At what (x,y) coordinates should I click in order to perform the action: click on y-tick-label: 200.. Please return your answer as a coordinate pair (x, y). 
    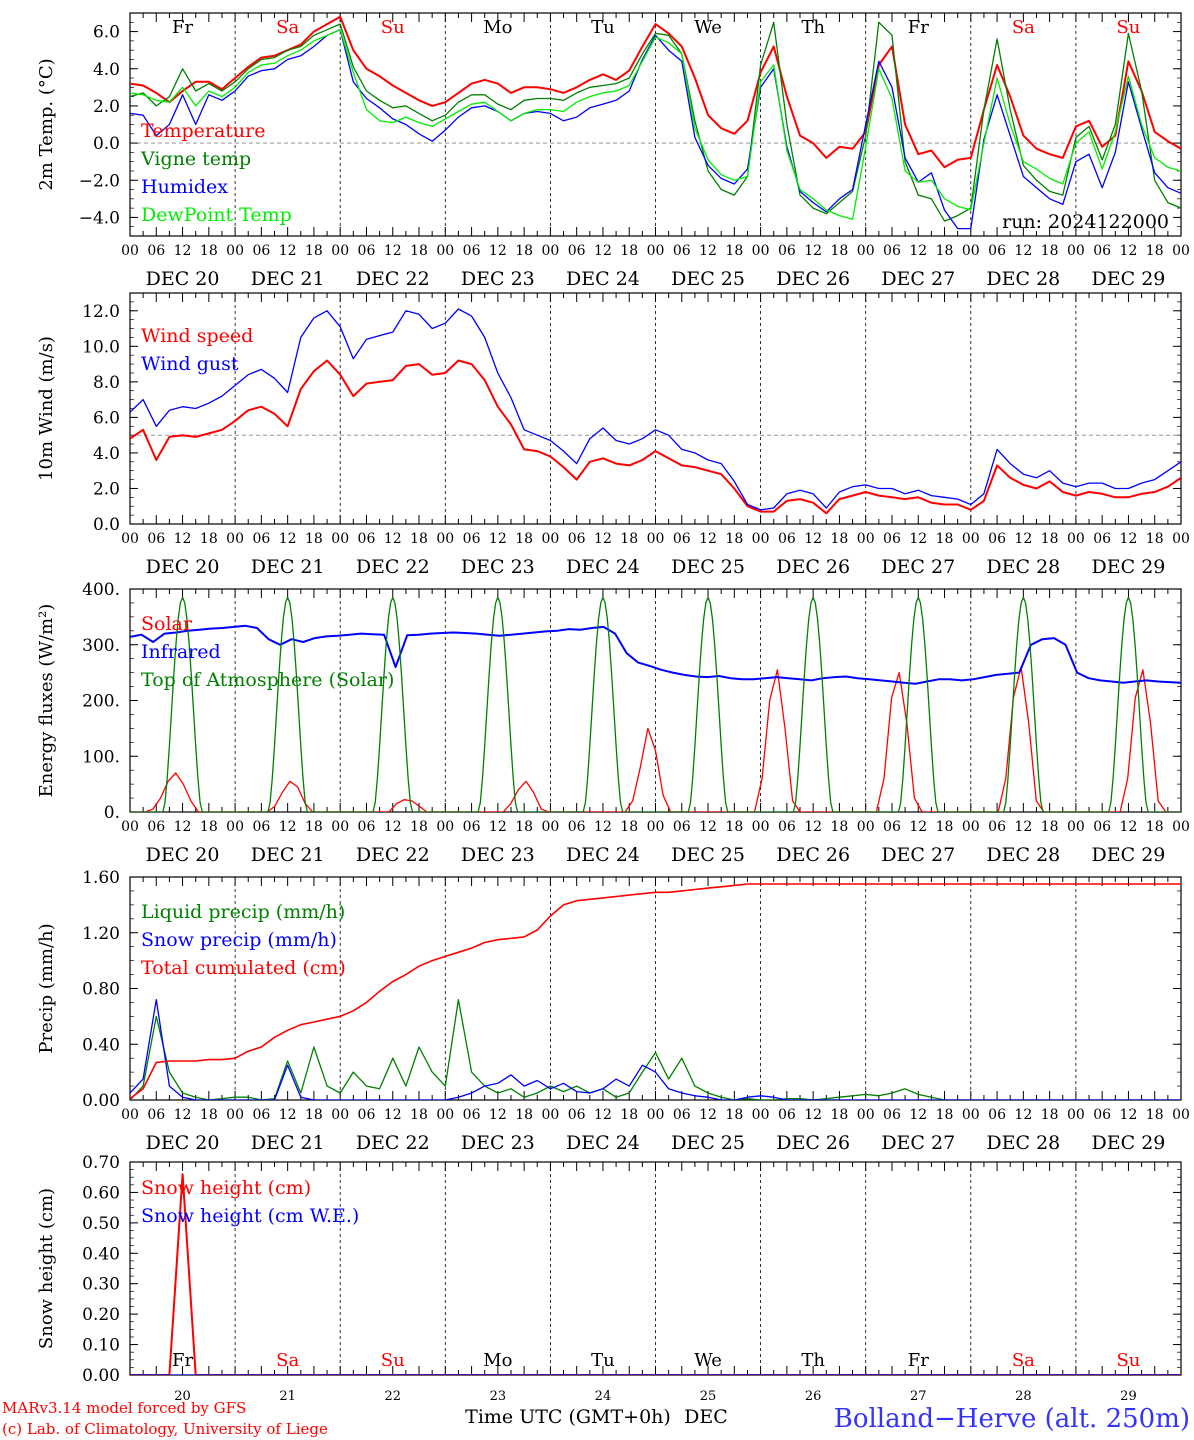
    Looking at the image, I should click on (101, 702).